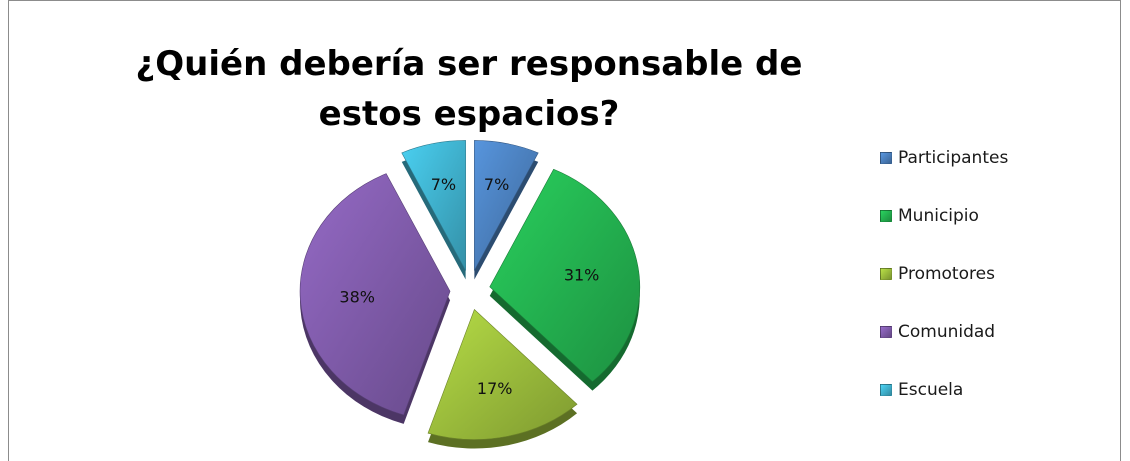 The image size is (1130, 461). What do you see at coordinates (495, 388) in the screenshot?
I see `data-label-promotores: 17%` at bounding box center [495, 388].